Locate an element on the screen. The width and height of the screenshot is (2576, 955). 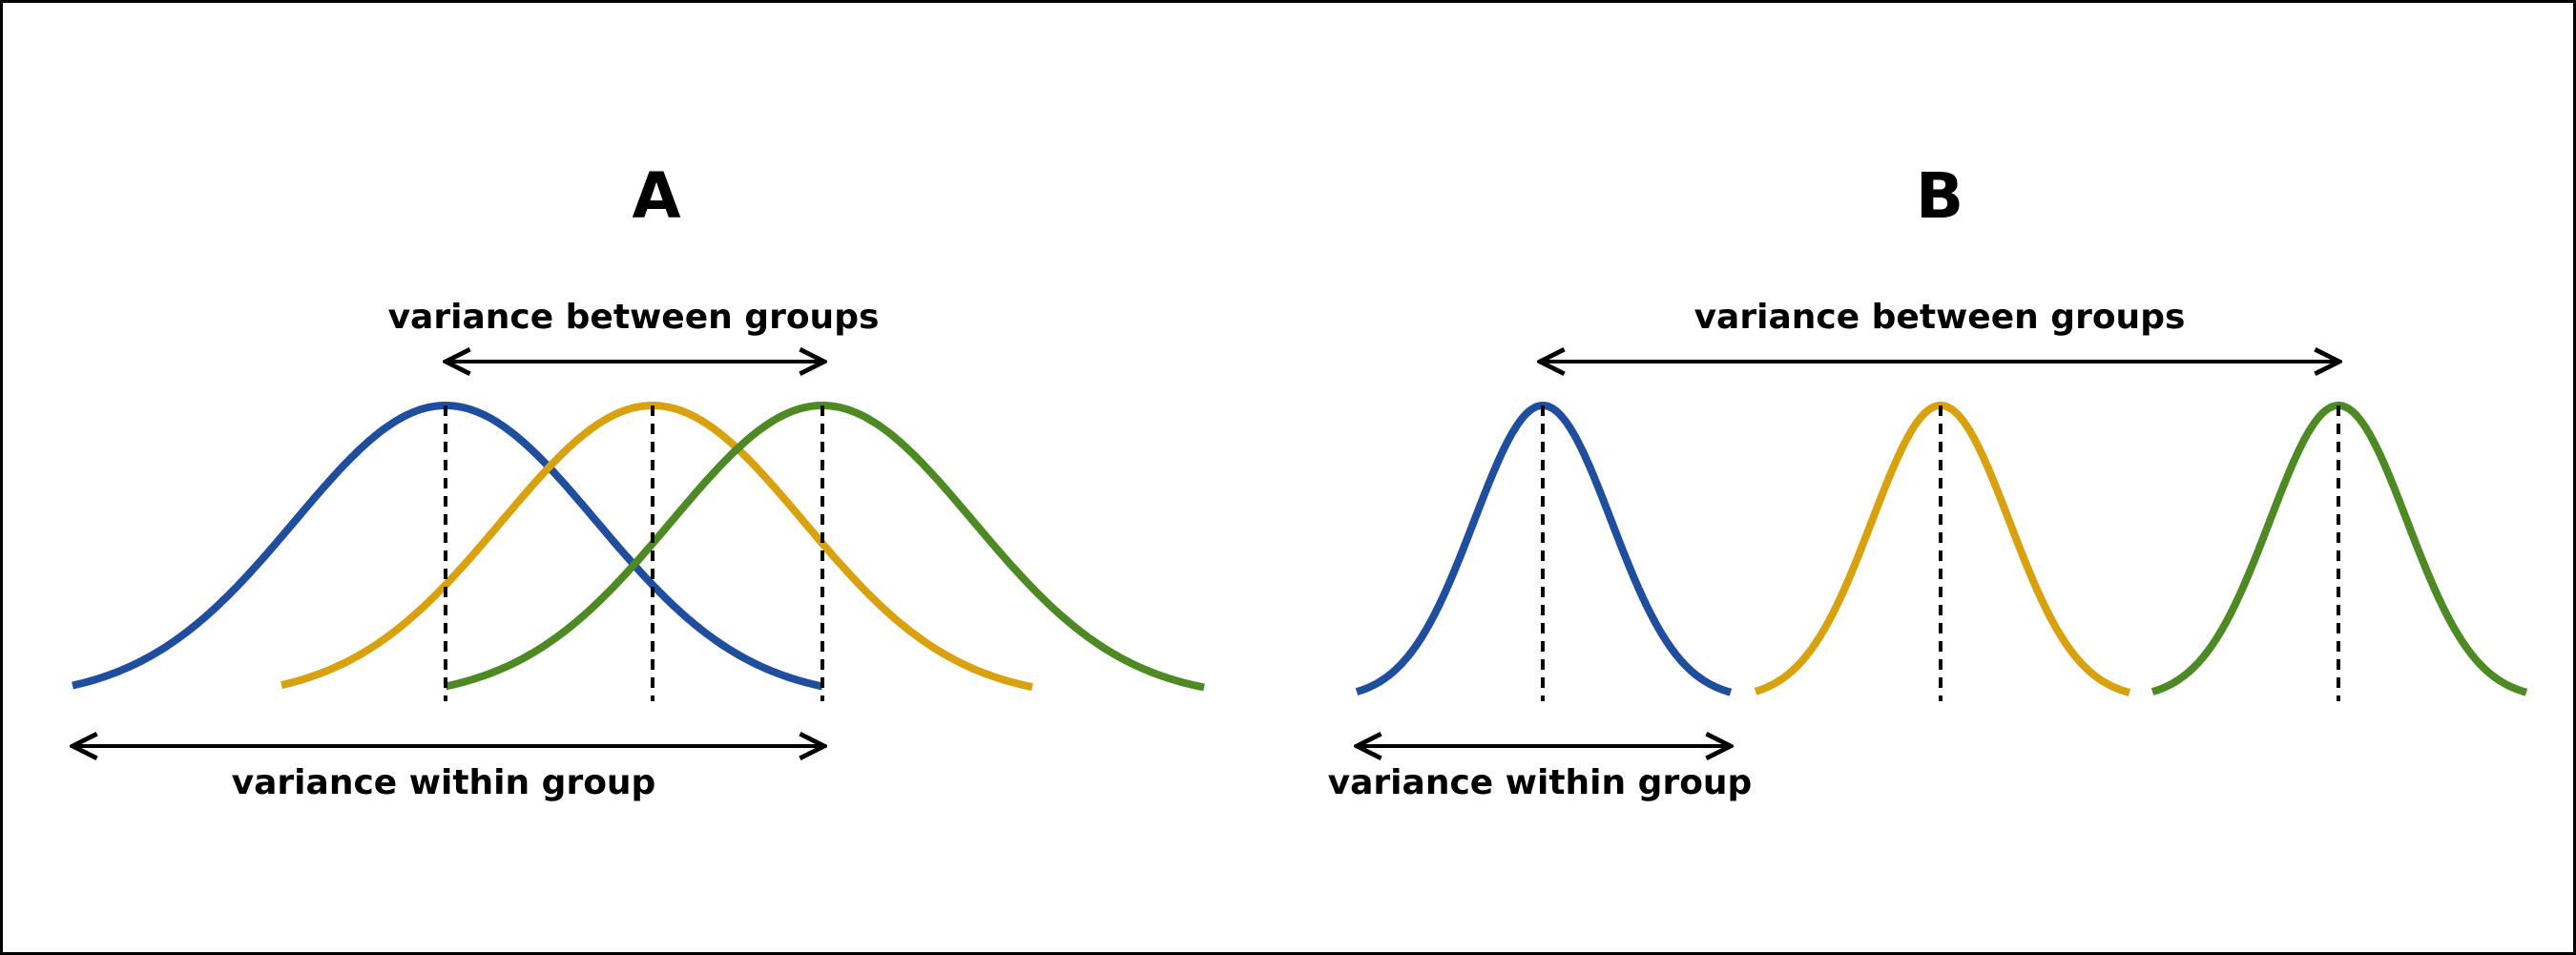
panel-b-between-label: variance between groups is located at coordinates (1940, 318).